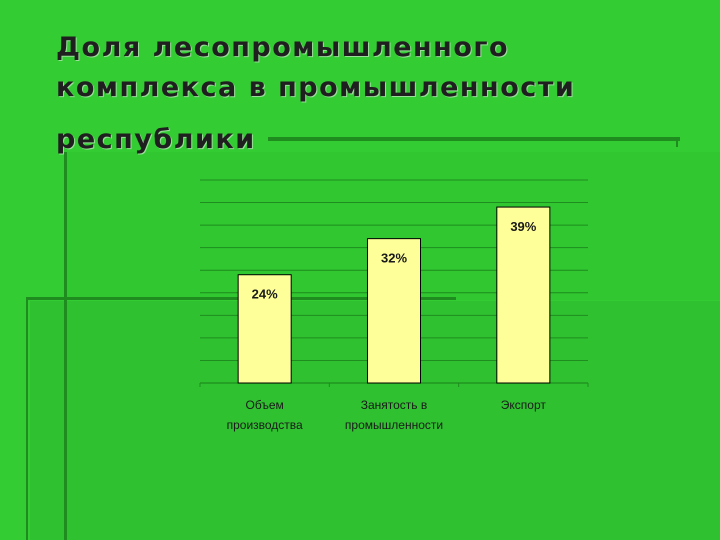 Image resolution: width=720 pixels, height=540 pixels. Describe the element at coordinates (156, 139) in the screenshot. I see `title-line-3: республики` at that location.